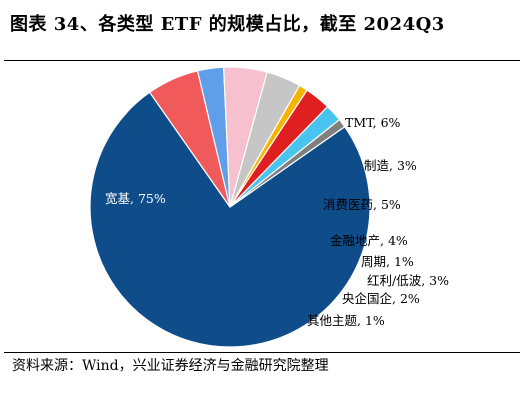  I want to click on pie-label-4: 金融地产, 4%, so click(369, 240).